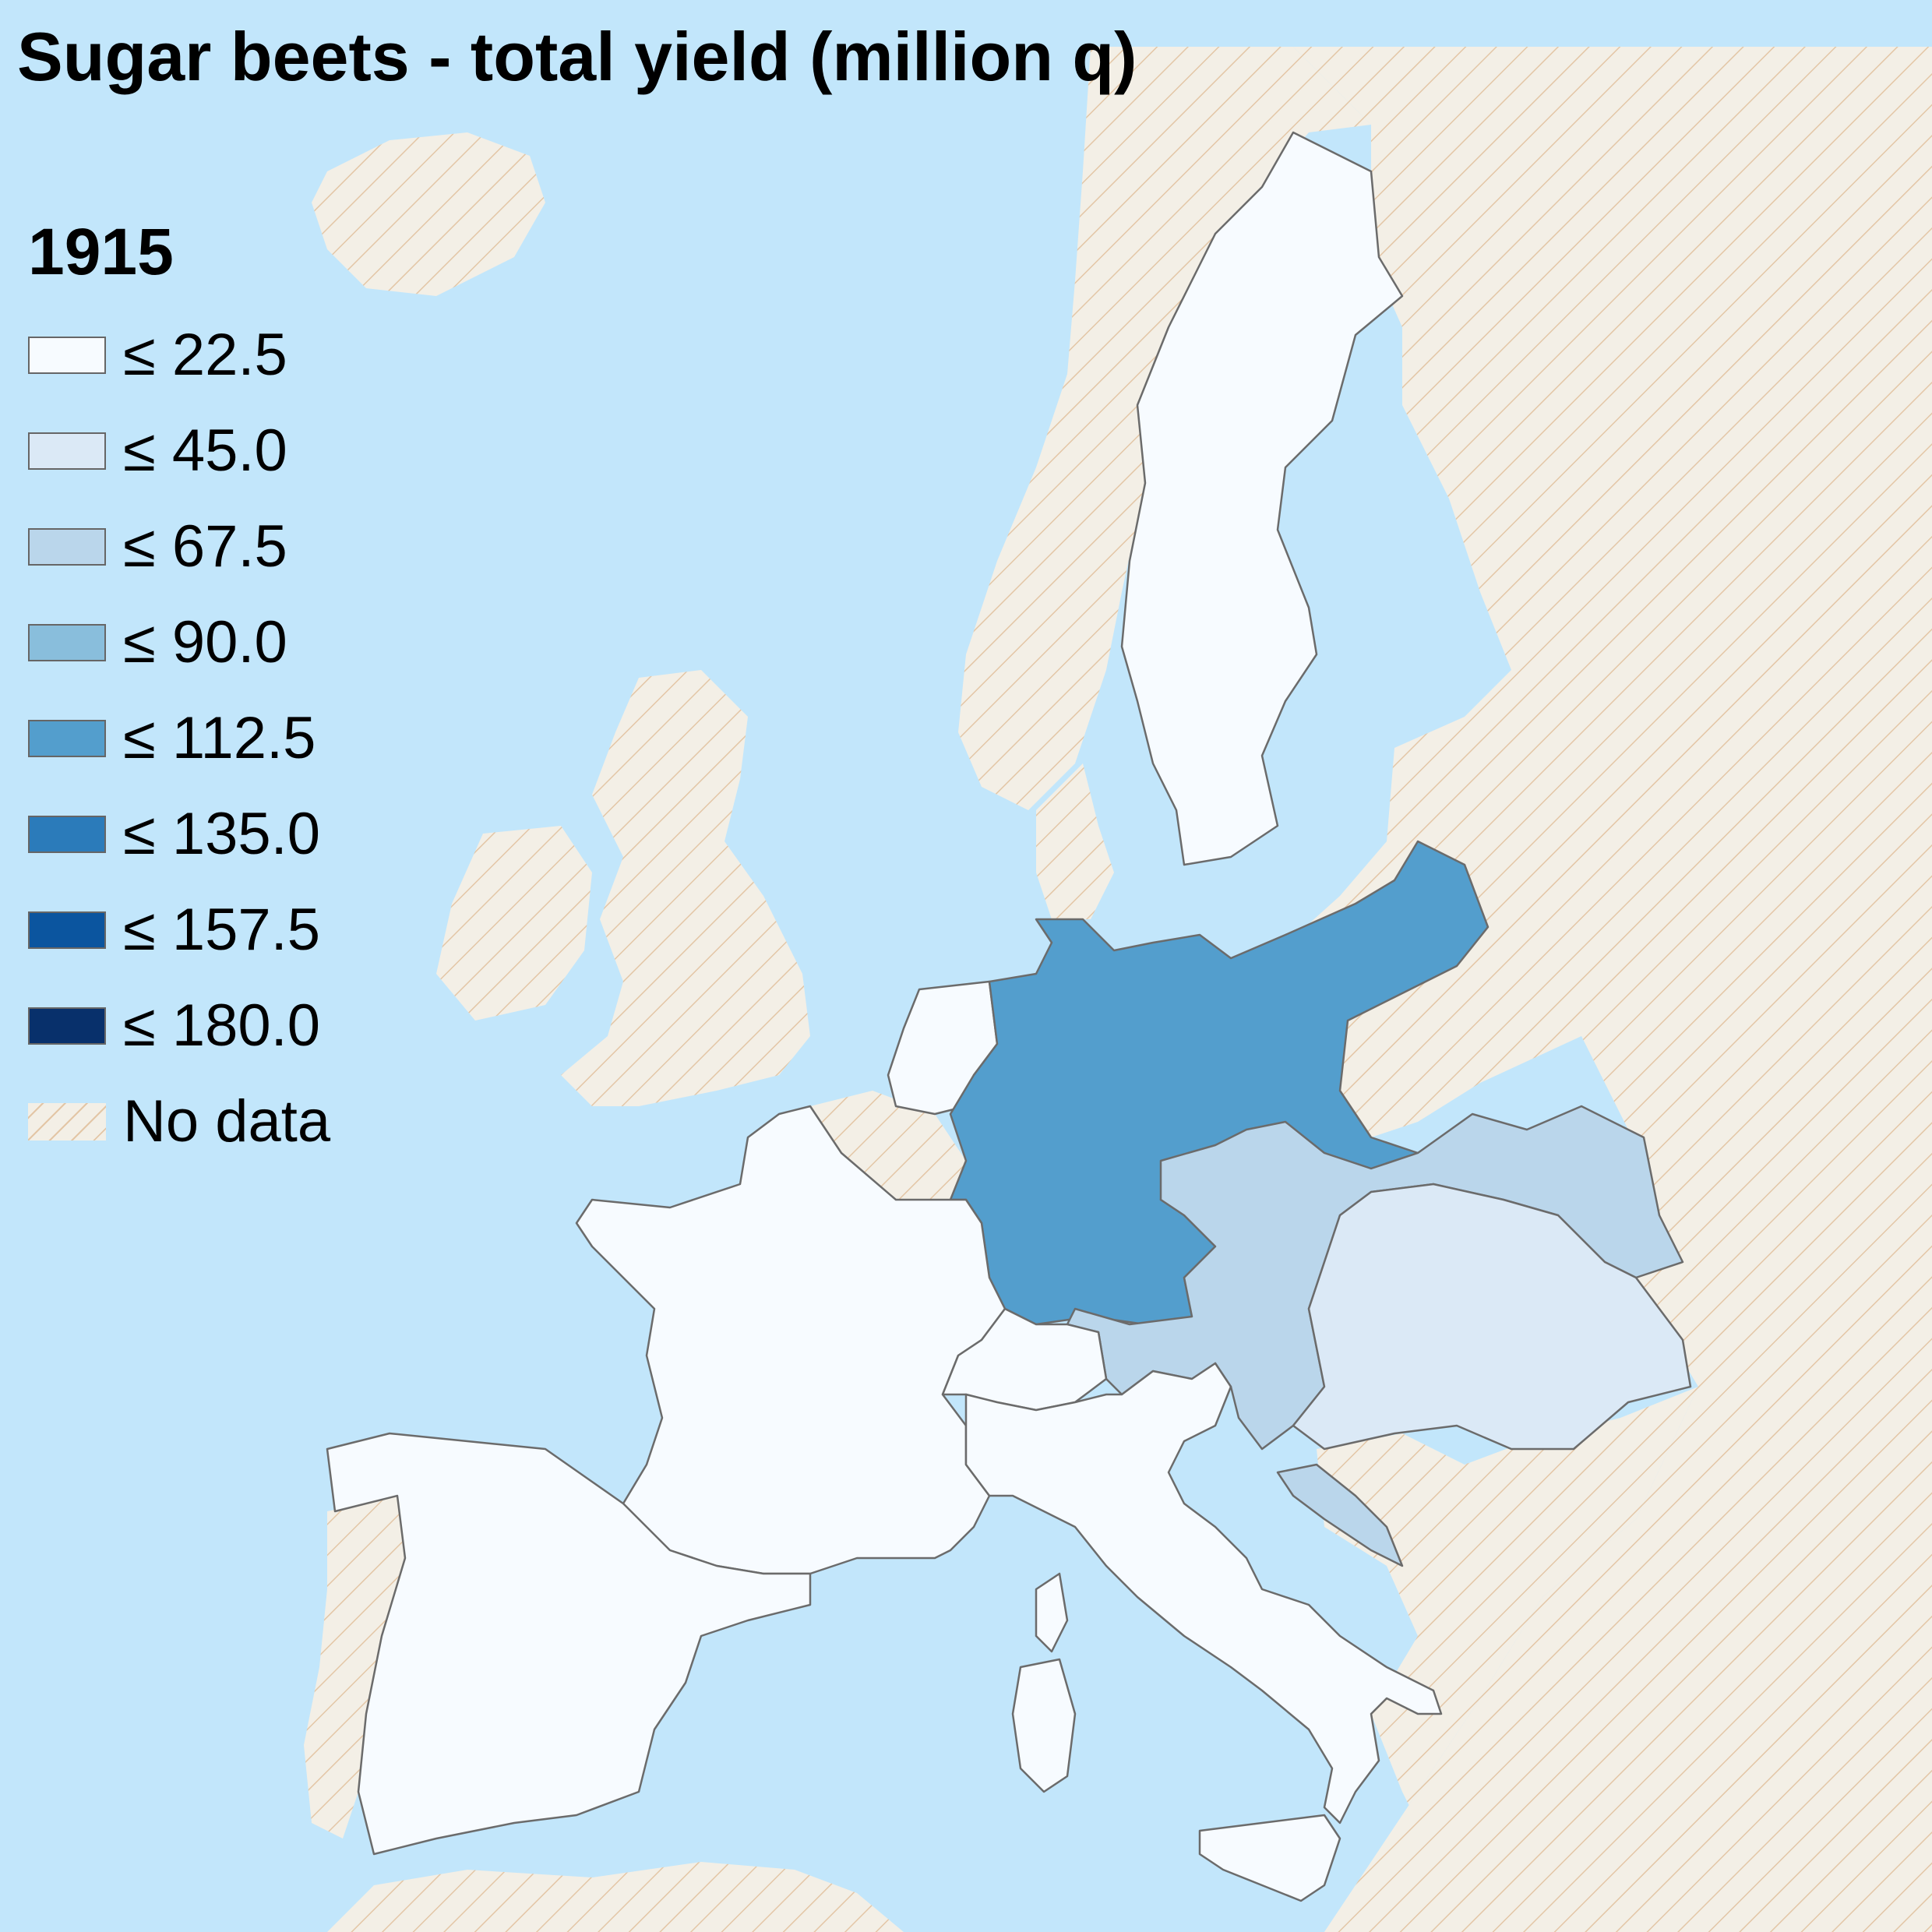 The width and height of the screenshot is (1932, 1932). I want to click on north-africa, so click(616, 1897).